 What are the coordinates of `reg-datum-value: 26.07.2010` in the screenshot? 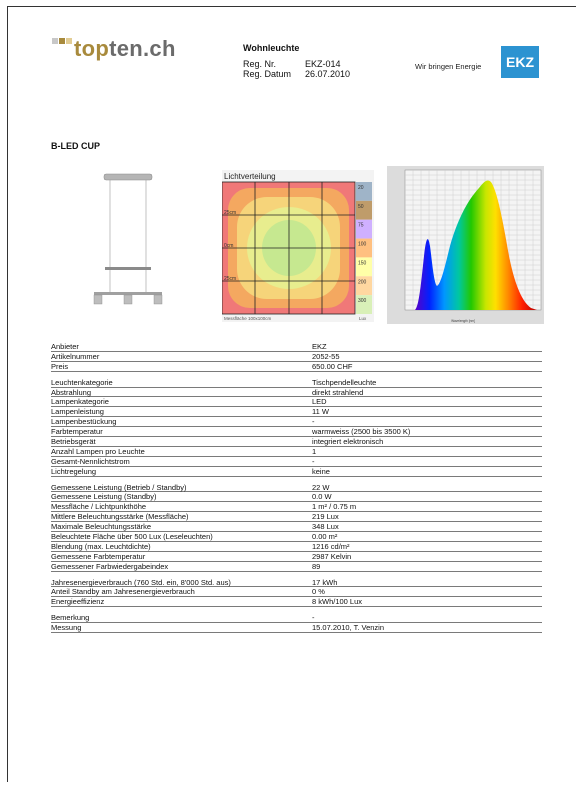 It's located at (328, 74).